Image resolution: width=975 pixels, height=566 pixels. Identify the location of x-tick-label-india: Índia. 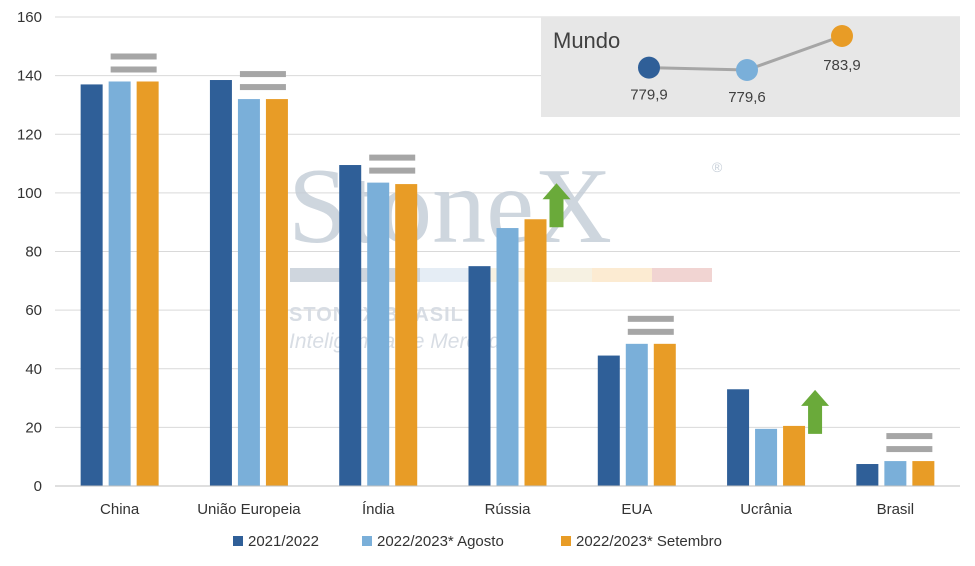
(378, 509).